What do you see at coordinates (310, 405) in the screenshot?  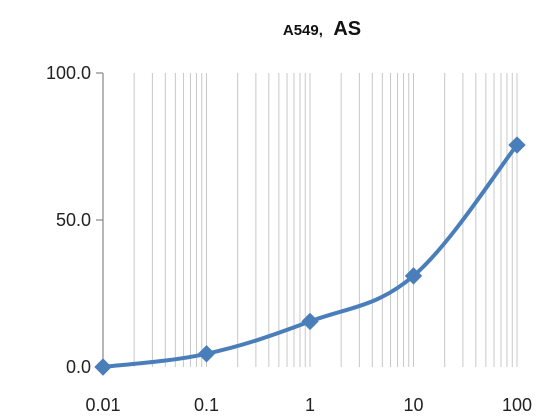 I see `x-tick-label: 1` at bounding box center [310, 405].